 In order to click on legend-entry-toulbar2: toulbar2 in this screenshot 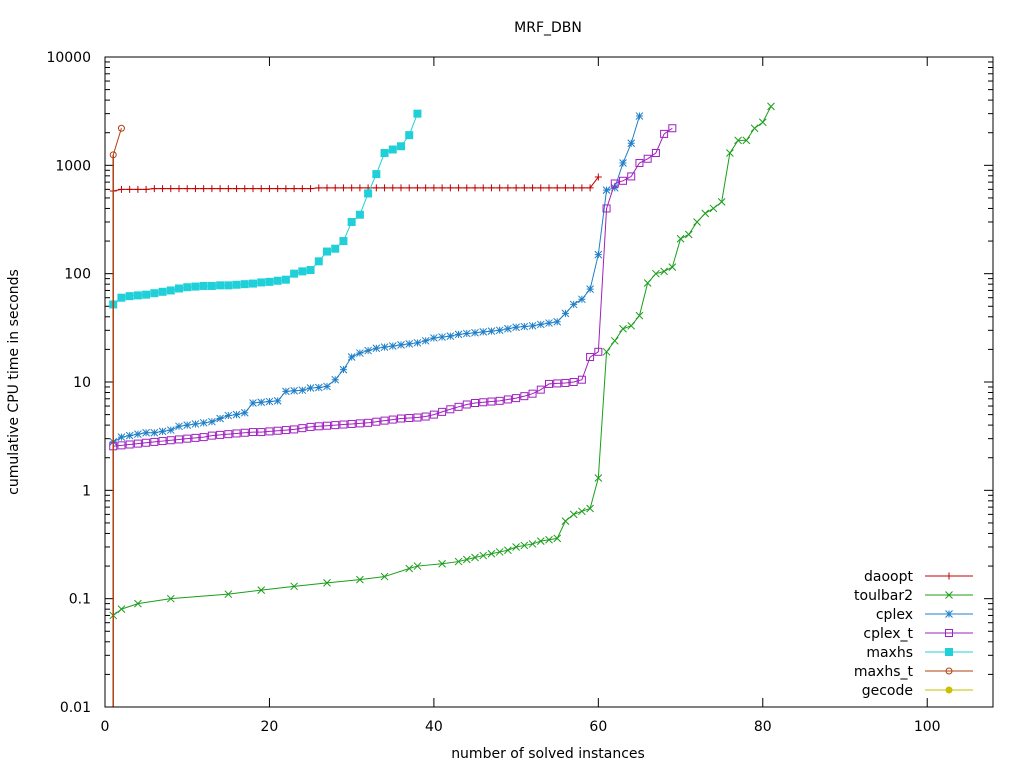, I will do `click(913, 596)`.